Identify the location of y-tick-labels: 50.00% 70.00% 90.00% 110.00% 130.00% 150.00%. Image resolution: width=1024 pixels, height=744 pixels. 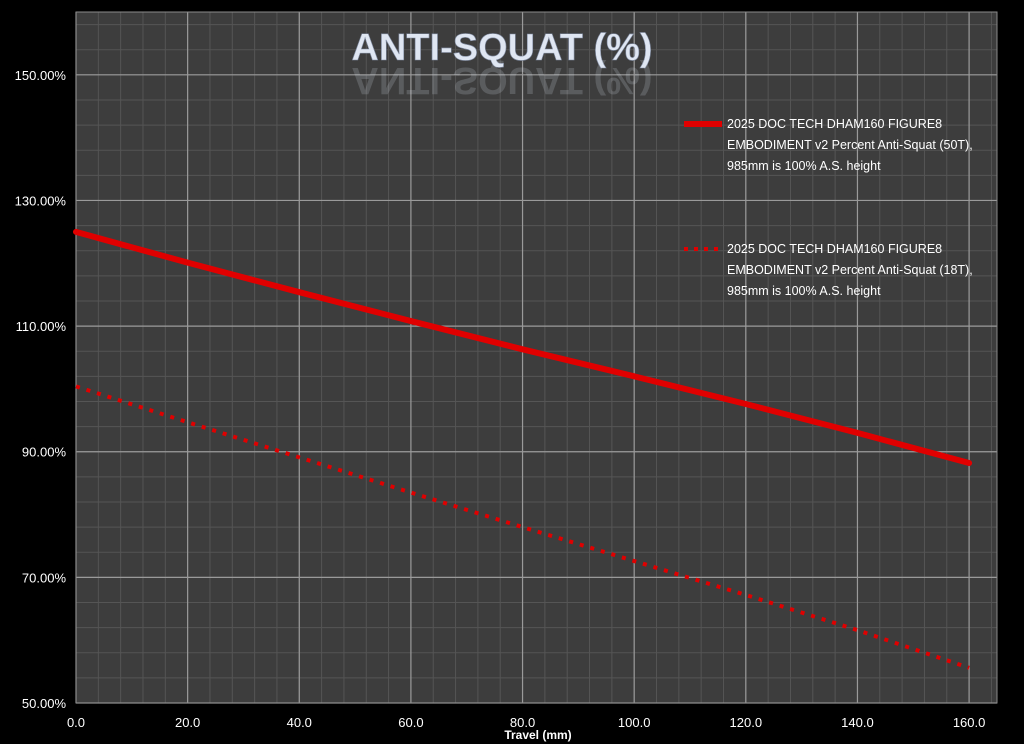
(41, 389).